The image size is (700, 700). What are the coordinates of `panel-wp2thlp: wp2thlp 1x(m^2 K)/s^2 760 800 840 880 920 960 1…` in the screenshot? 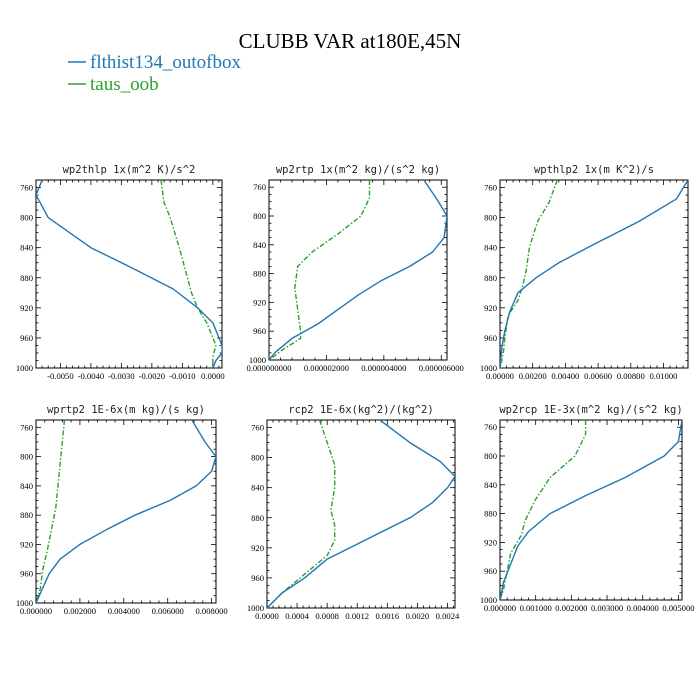 It's located at (120, 272).